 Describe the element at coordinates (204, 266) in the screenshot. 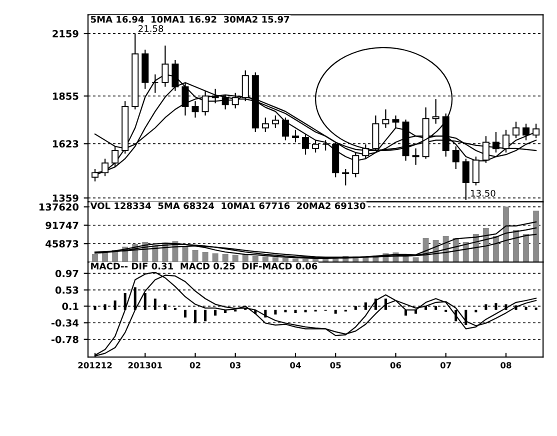

I see `annotation: MACD-- DIF 0.31 MACD 0.25 DIF-MACD 0.06` at that location.